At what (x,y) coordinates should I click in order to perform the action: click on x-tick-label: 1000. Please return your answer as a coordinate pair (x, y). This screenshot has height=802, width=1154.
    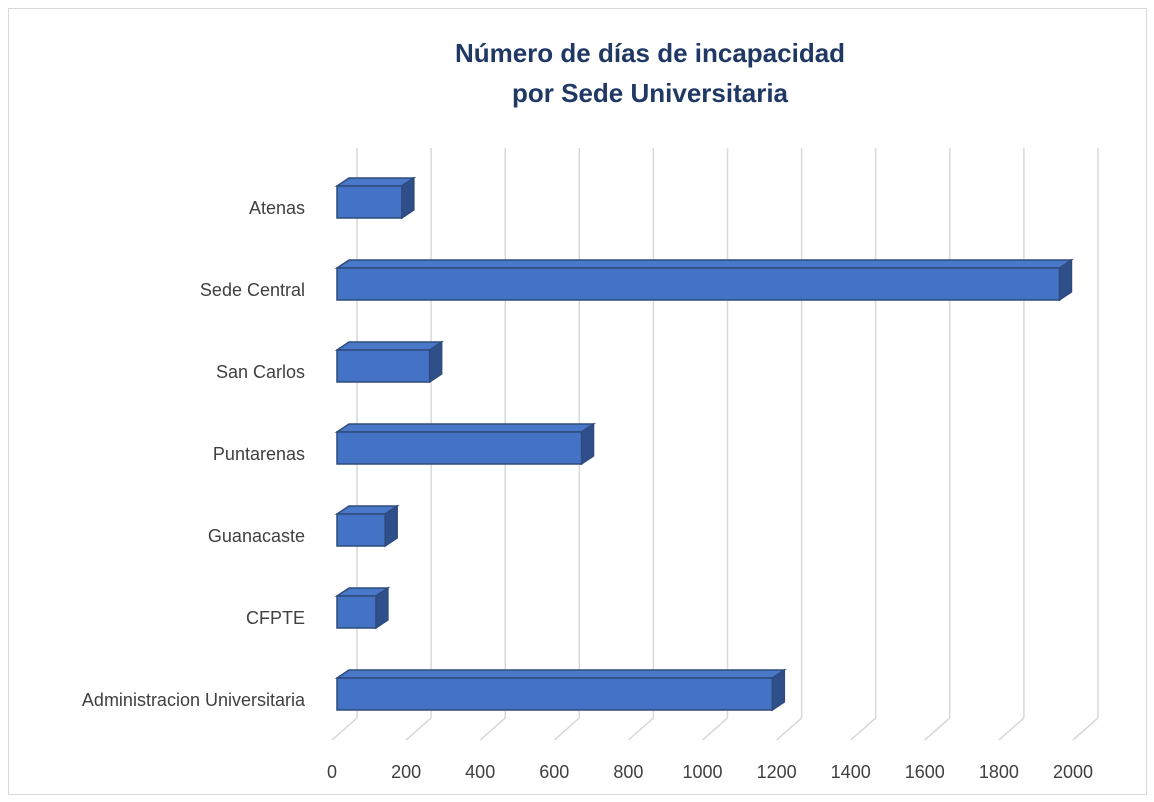
    Looking at the image, I should click on (702, 772).